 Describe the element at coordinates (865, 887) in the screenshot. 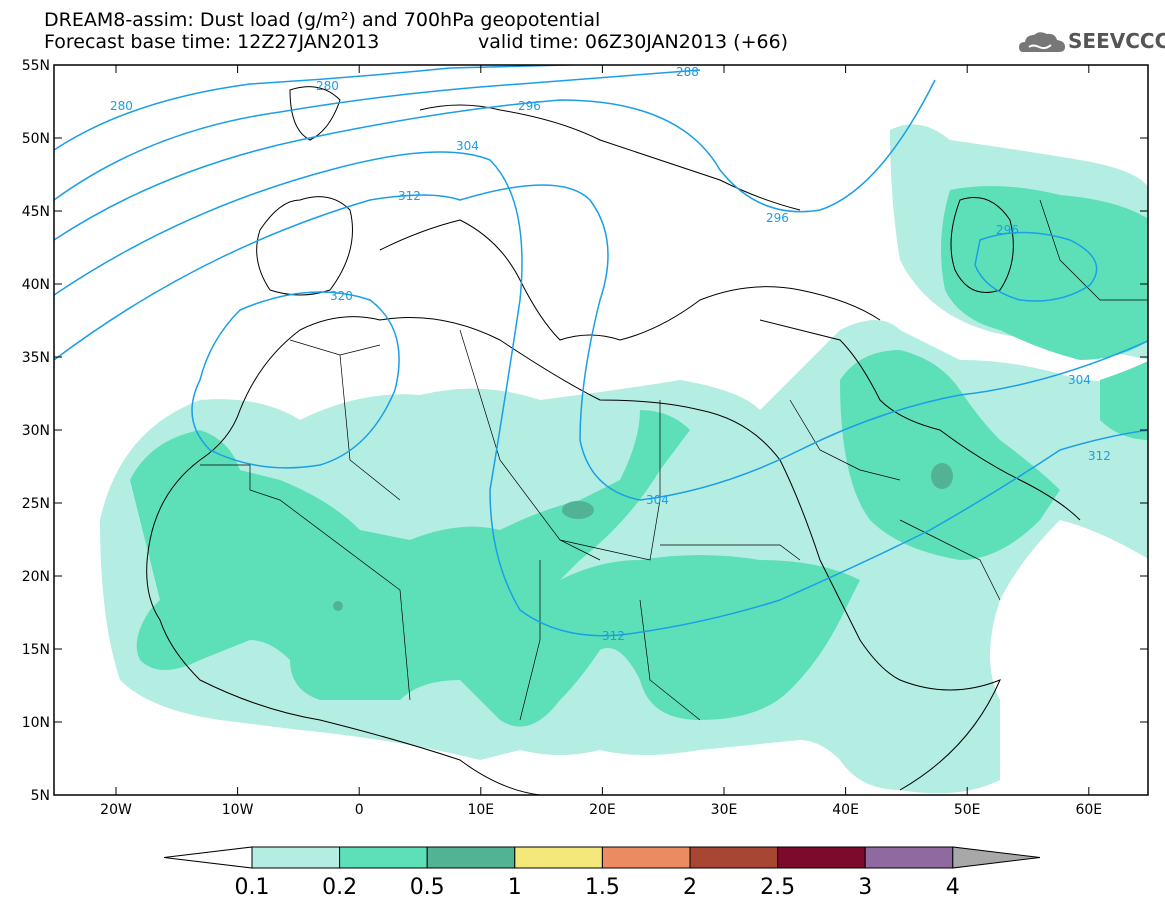

I see `colorbar-label: 3` at that location.